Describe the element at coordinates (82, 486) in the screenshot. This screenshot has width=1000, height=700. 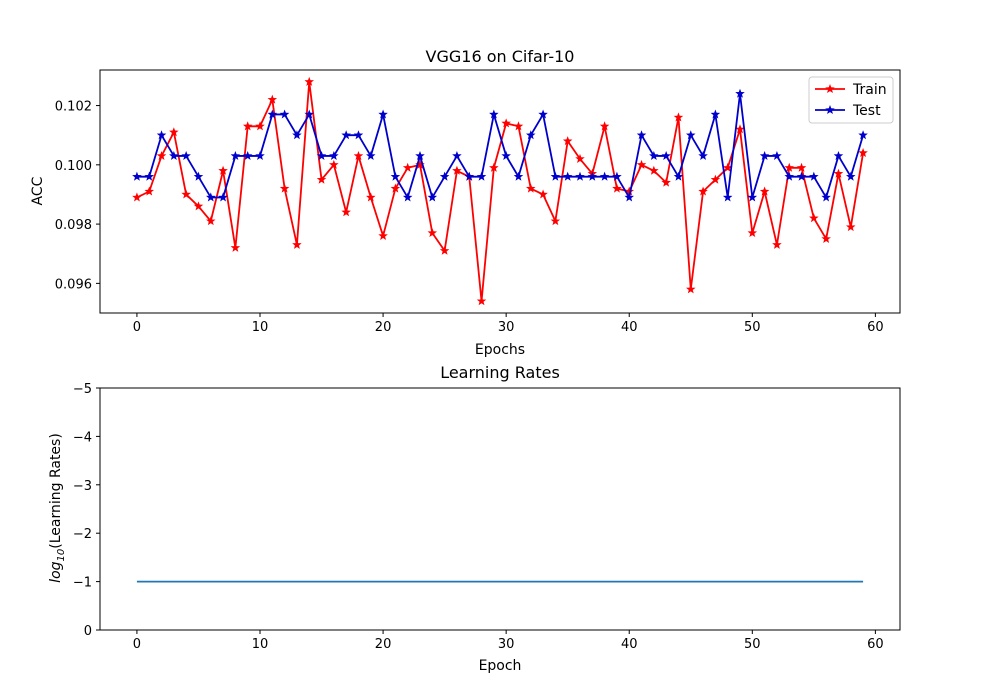
I see `lr-ytick-label: −3` at that location.